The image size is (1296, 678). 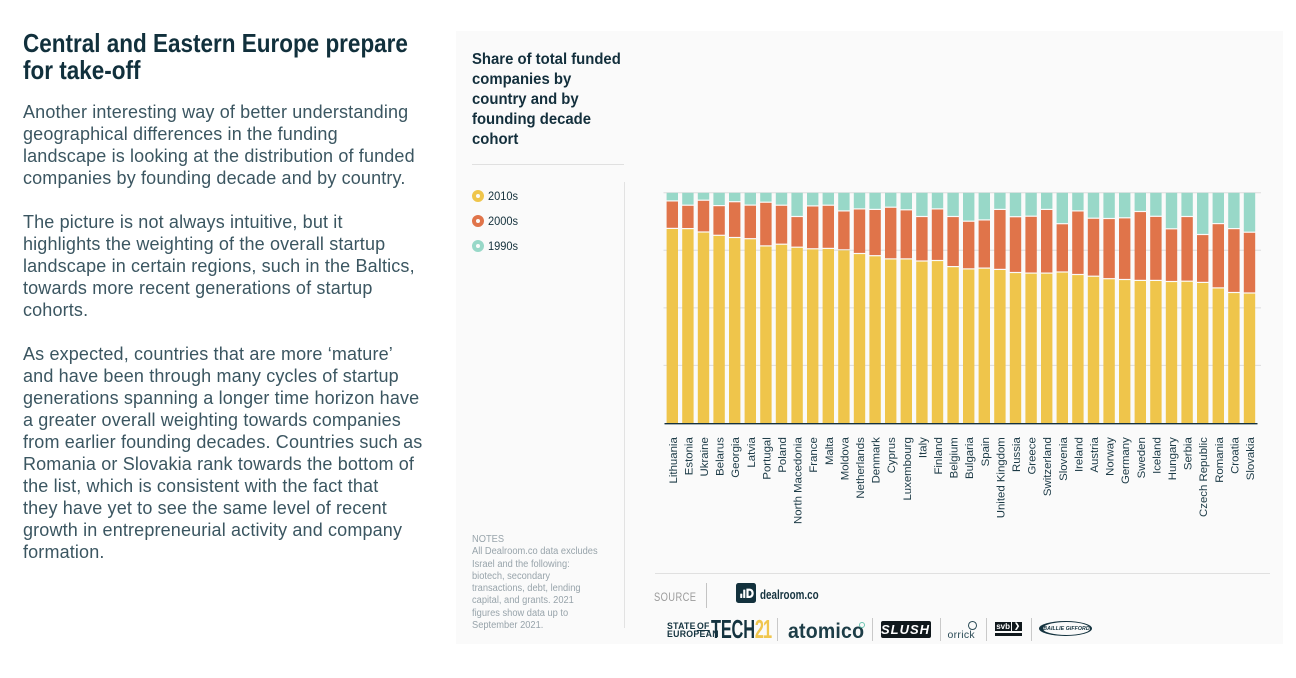 I want to click on svg-text: Serbia, so click(x=1189, y=454).